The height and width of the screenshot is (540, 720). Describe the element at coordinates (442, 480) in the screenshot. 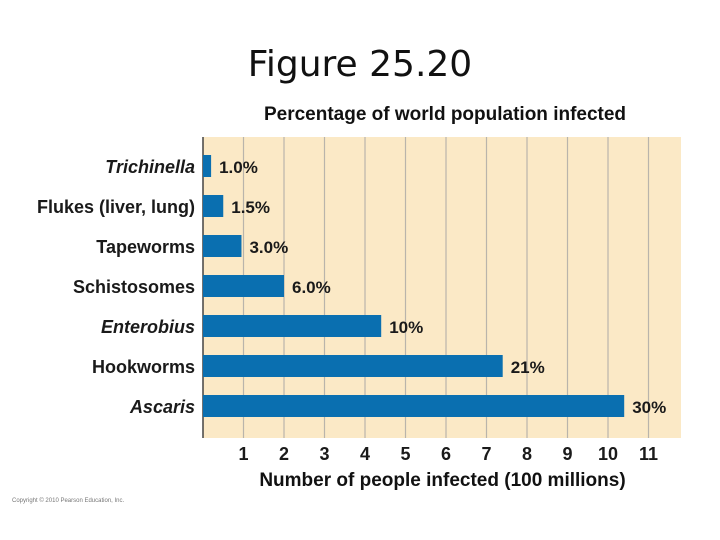

I see `x-axis-title: Number of people infected (100 millions)` at that location.